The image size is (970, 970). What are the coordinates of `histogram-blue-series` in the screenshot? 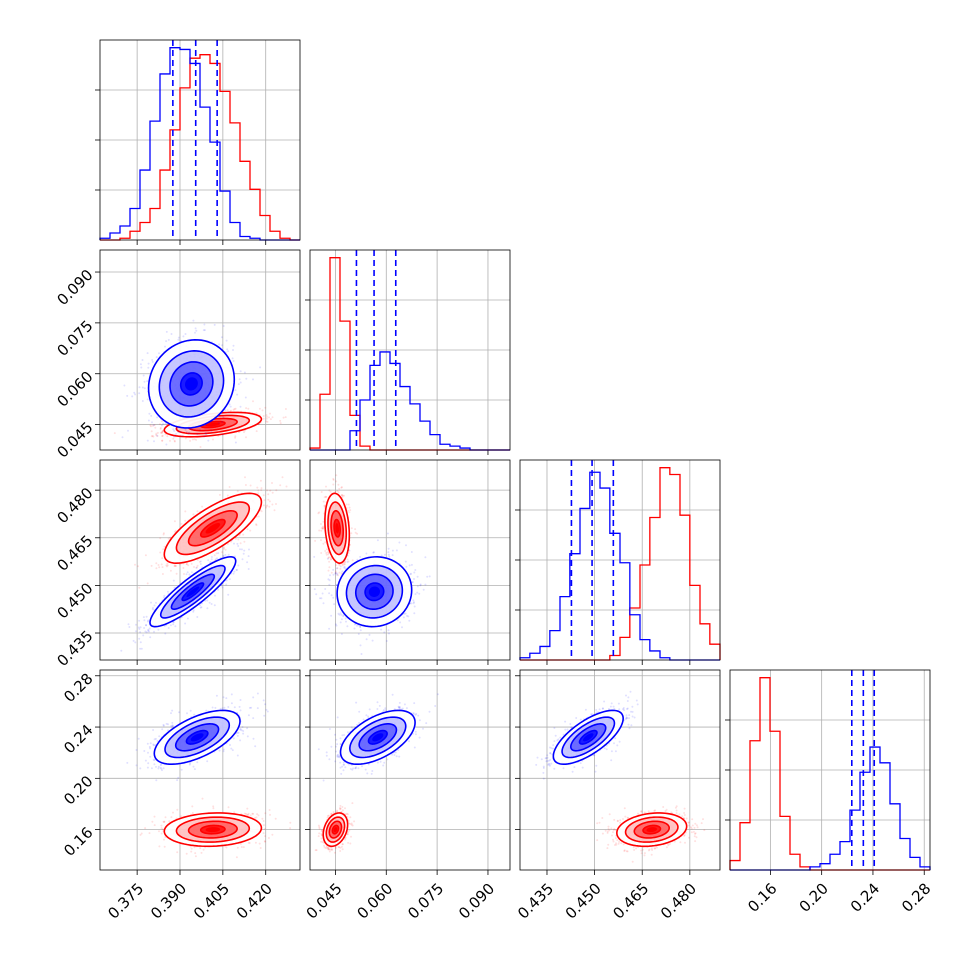 It's located at (830, 808).